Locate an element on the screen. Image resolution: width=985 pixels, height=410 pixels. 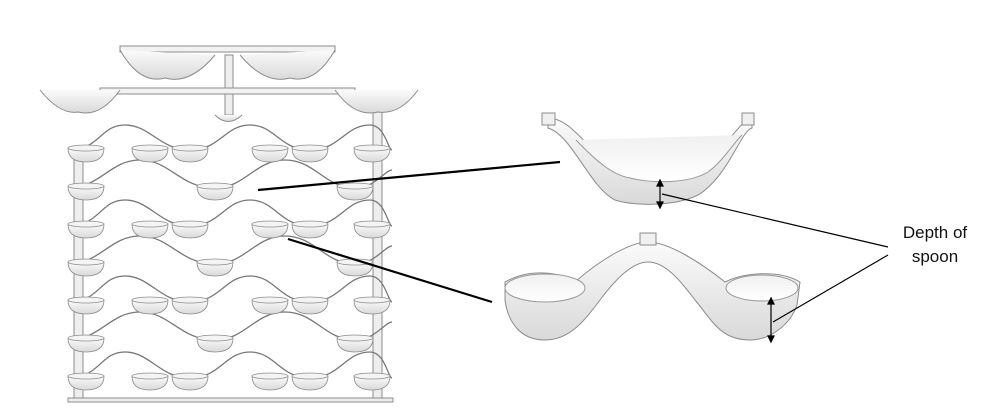
depth-of-spoon-label: Depth of spoon is located at coordinates (935, 245).